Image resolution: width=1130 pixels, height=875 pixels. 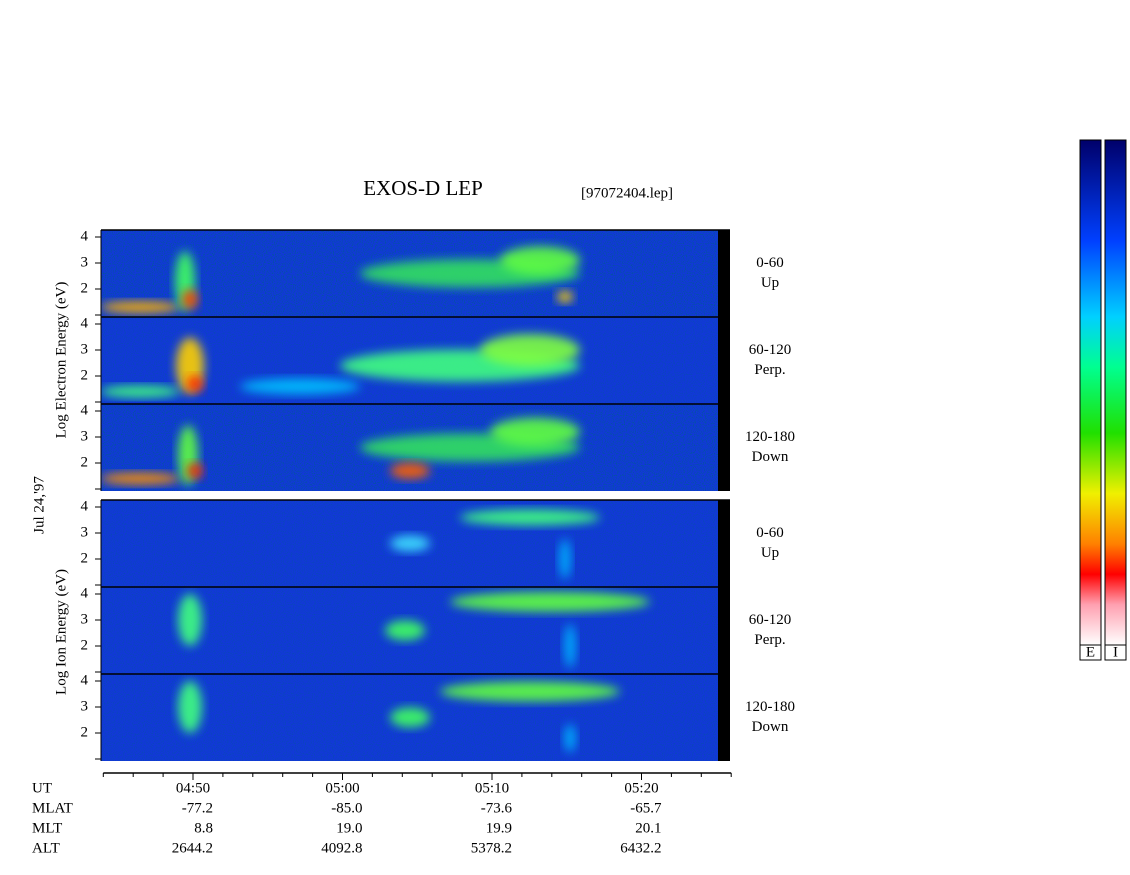 I want to click on x-tick-label: 05:00, so click(x=342, y=788).